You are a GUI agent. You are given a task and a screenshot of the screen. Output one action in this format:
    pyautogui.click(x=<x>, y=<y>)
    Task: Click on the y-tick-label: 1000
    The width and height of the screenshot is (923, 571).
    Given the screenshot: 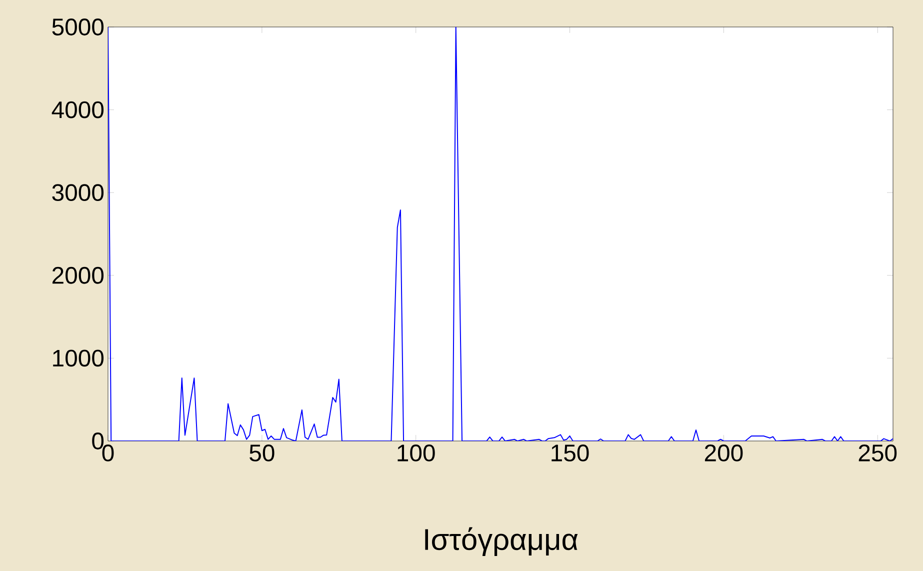 What is the action you would take?
    pyautogui.click(x=78, y=358)
    